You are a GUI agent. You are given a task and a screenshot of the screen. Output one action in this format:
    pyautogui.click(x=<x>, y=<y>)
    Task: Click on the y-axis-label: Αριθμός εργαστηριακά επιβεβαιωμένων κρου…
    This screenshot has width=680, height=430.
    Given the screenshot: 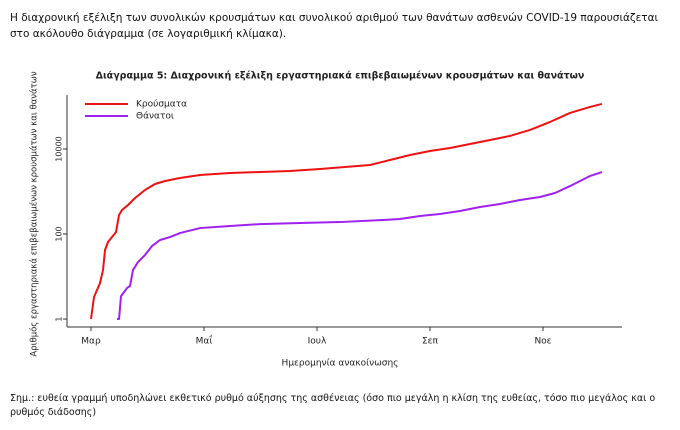 What is the action you would take?
    pyautogui.click(x=34, y=213)
    